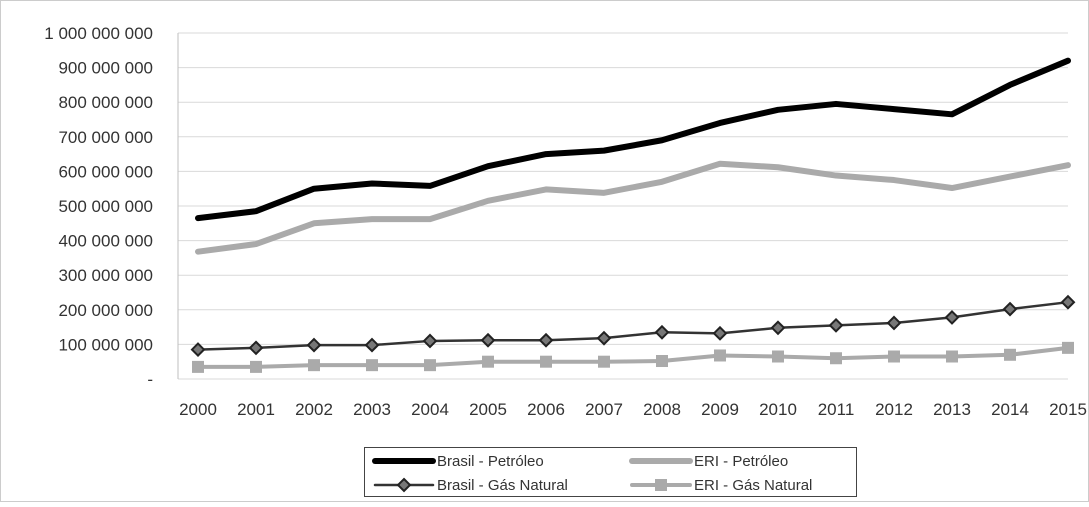  I want to click on legend-label: ERI - Gás Natural, so click(753, 485).